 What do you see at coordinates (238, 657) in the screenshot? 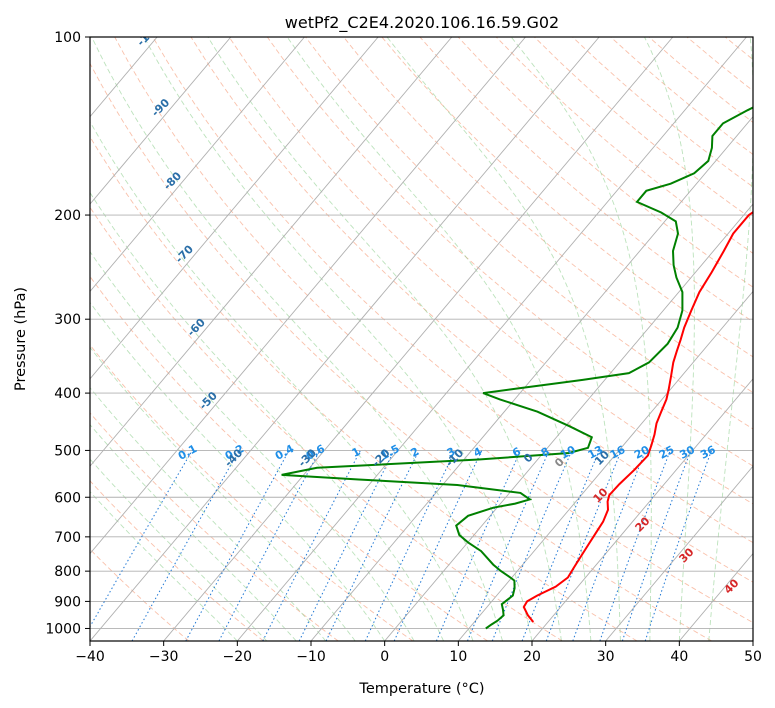
I see `x-tick-label: −20` at bounding box center [238, 657].